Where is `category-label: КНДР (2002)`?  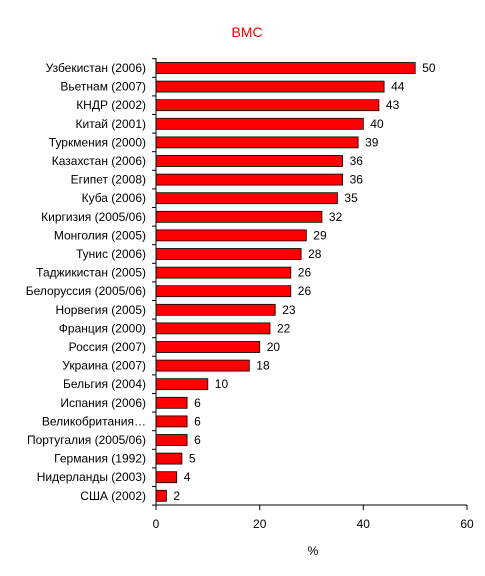
category-label: КНДР (2002) is located at coordinates (111, 105).